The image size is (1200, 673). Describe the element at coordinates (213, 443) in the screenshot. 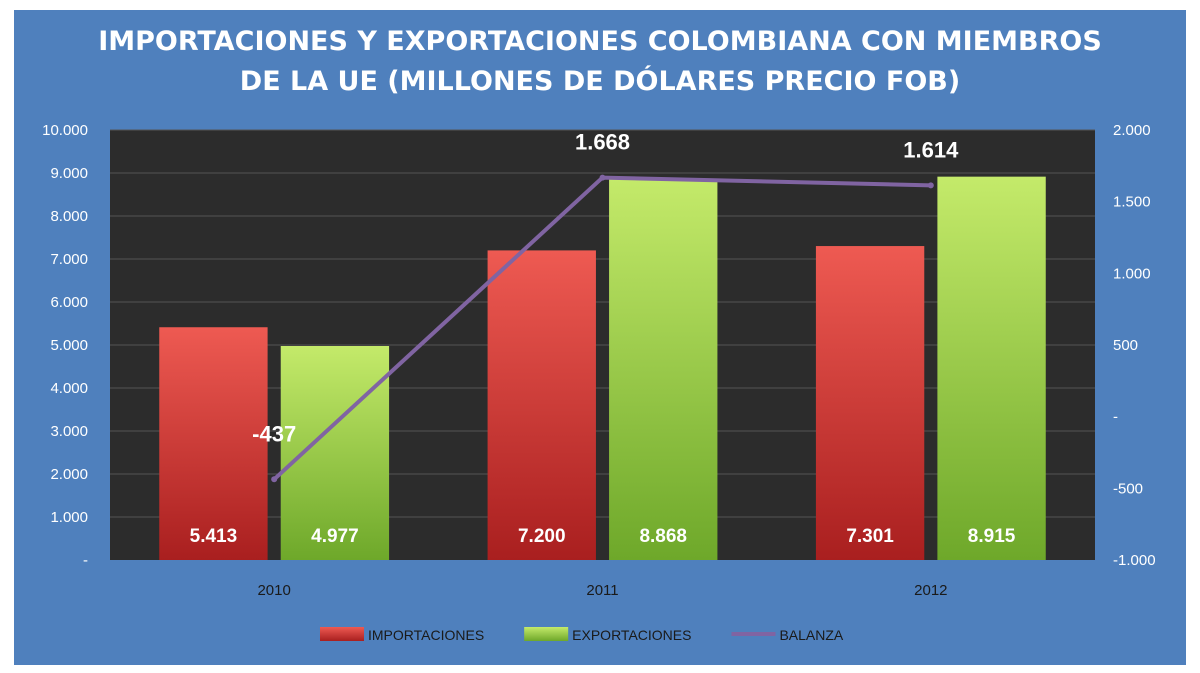

I see `bar-importaciones-2010` at that location.